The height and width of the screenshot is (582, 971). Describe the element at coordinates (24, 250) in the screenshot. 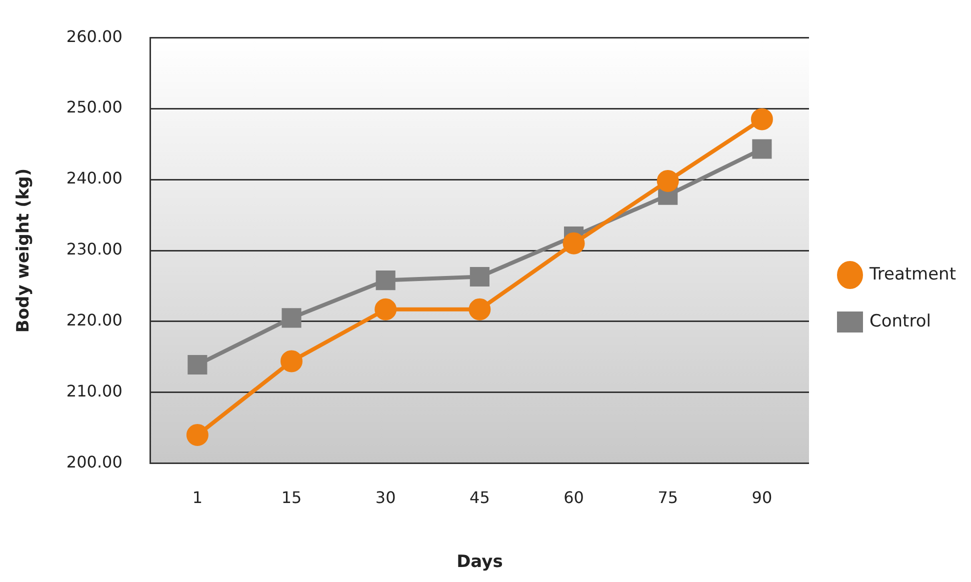

I see `y-axis-title: Body weight (kg)` at that location.